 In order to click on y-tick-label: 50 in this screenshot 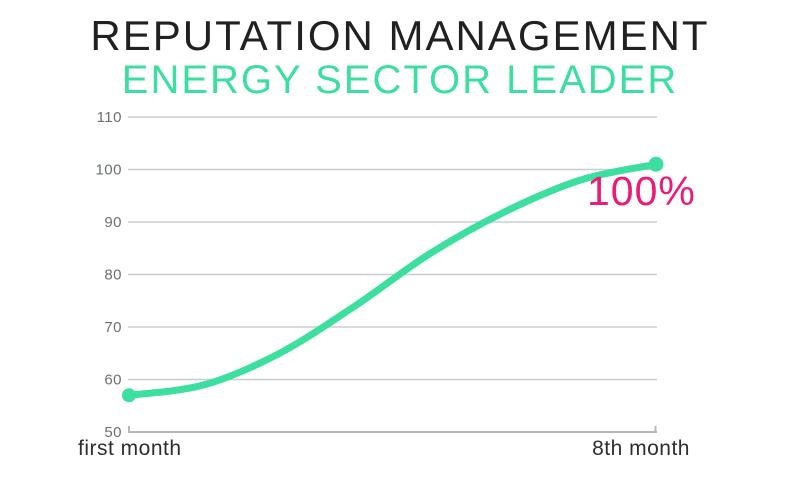, I will do `click(113, 432)`.